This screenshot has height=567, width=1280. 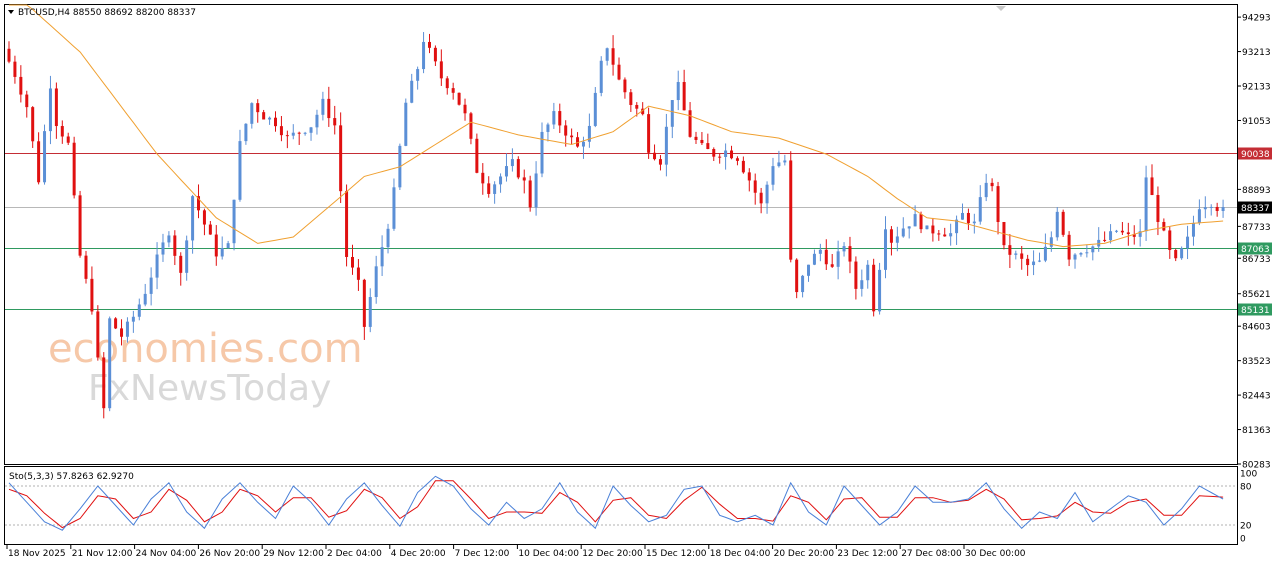 I want to click on price-tick-label: 91053, so click(x=1256, y=122).